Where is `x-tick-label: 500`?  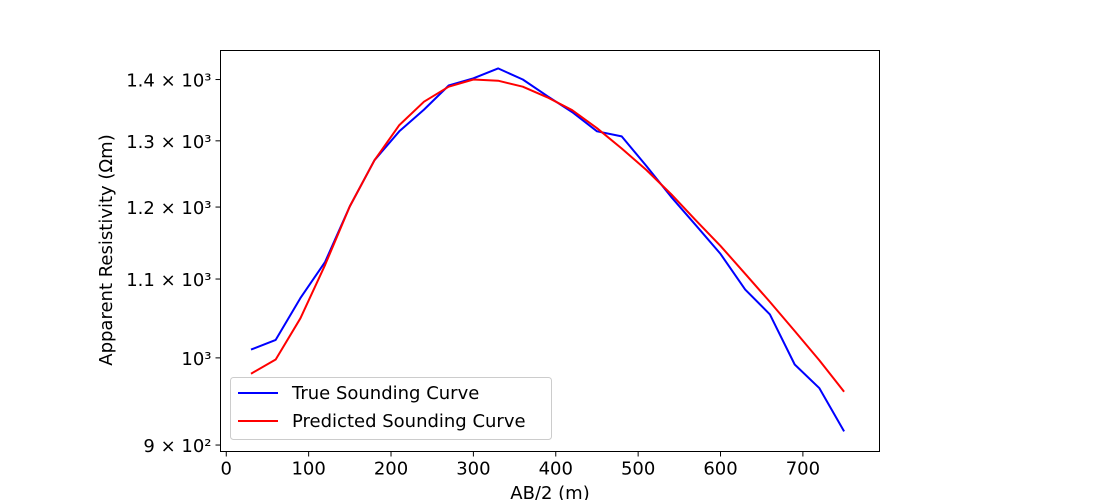 x-tick-label: 500 is located at coordinates (638, 469).